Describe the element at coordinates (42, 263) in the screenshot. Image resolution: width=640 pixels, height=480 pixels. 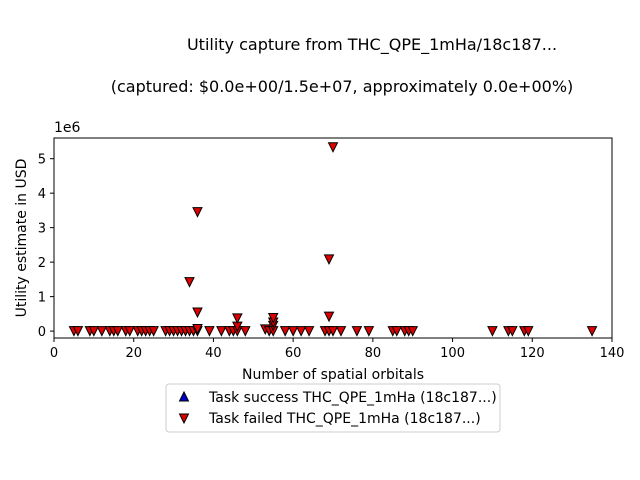
I see `y-tick-label: 2` at that location.